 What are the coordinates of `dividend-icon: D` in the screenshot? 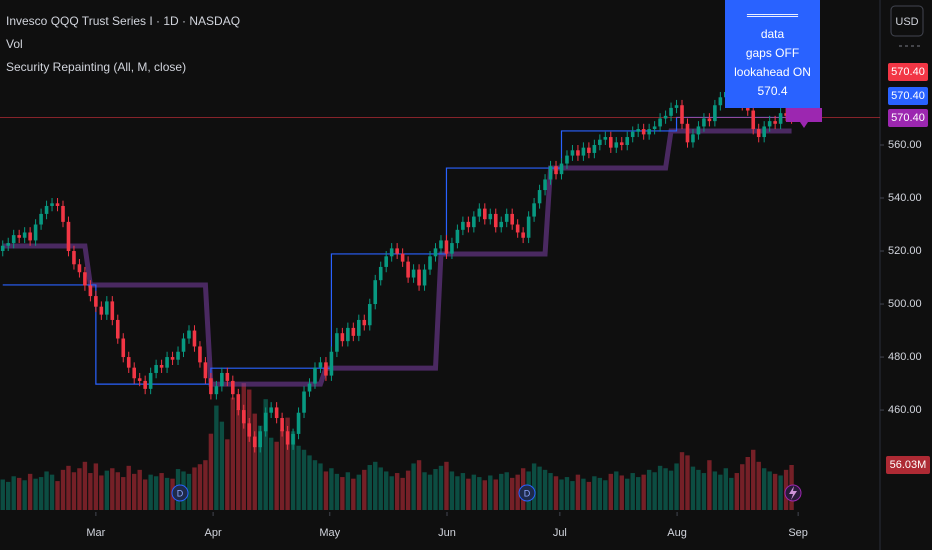 It's located at (180, 493).